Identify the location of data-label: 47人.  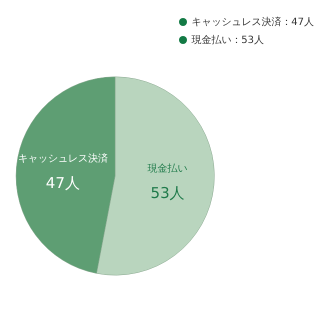
(63, 183).